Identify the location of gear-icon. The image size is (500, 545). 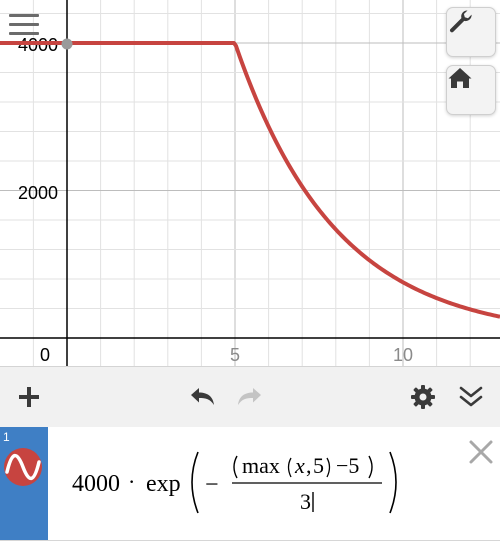
(423, 397).